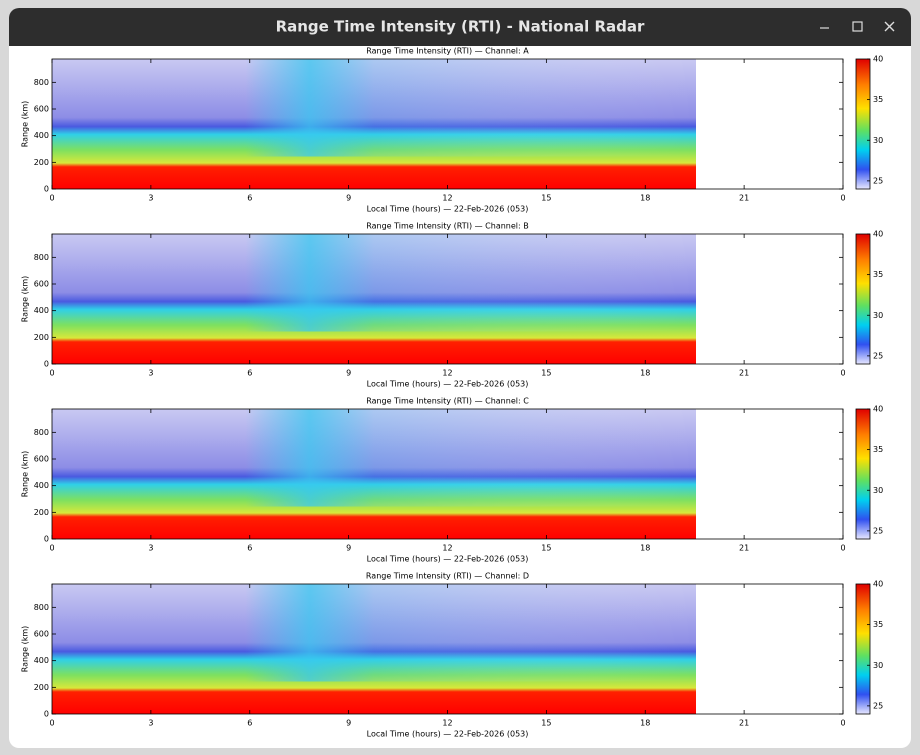  I want to click on close-button, so click(889, 26).